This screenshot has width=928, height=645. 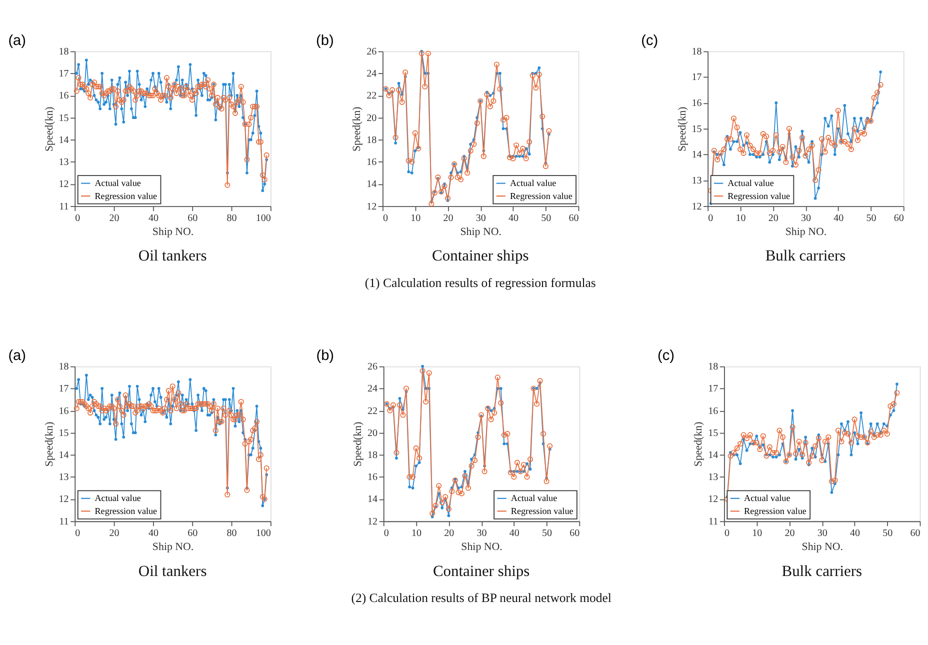 I want to click on x-tick-label: 100, so click(x=263, y=218).